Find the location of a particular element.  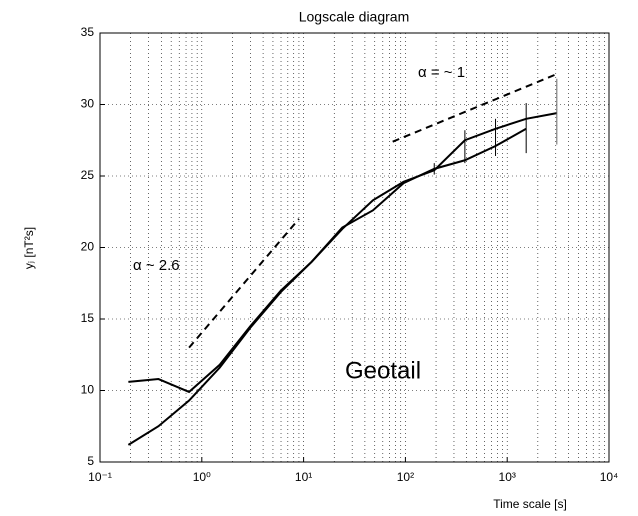

y-tick-label: 10 is located at coordinates (88, 390).